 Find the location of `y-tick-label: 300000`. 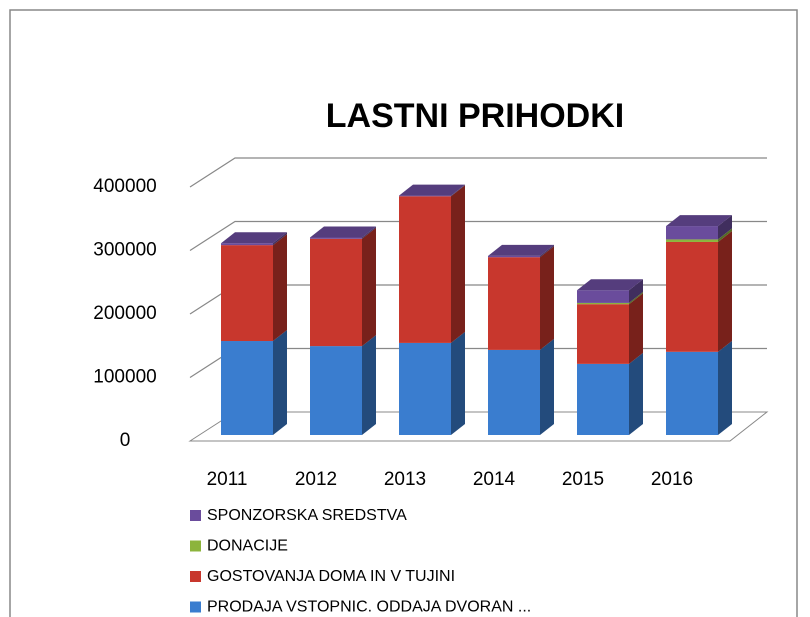

y-tick-label: 300000 is located at coordinates (124, 250).